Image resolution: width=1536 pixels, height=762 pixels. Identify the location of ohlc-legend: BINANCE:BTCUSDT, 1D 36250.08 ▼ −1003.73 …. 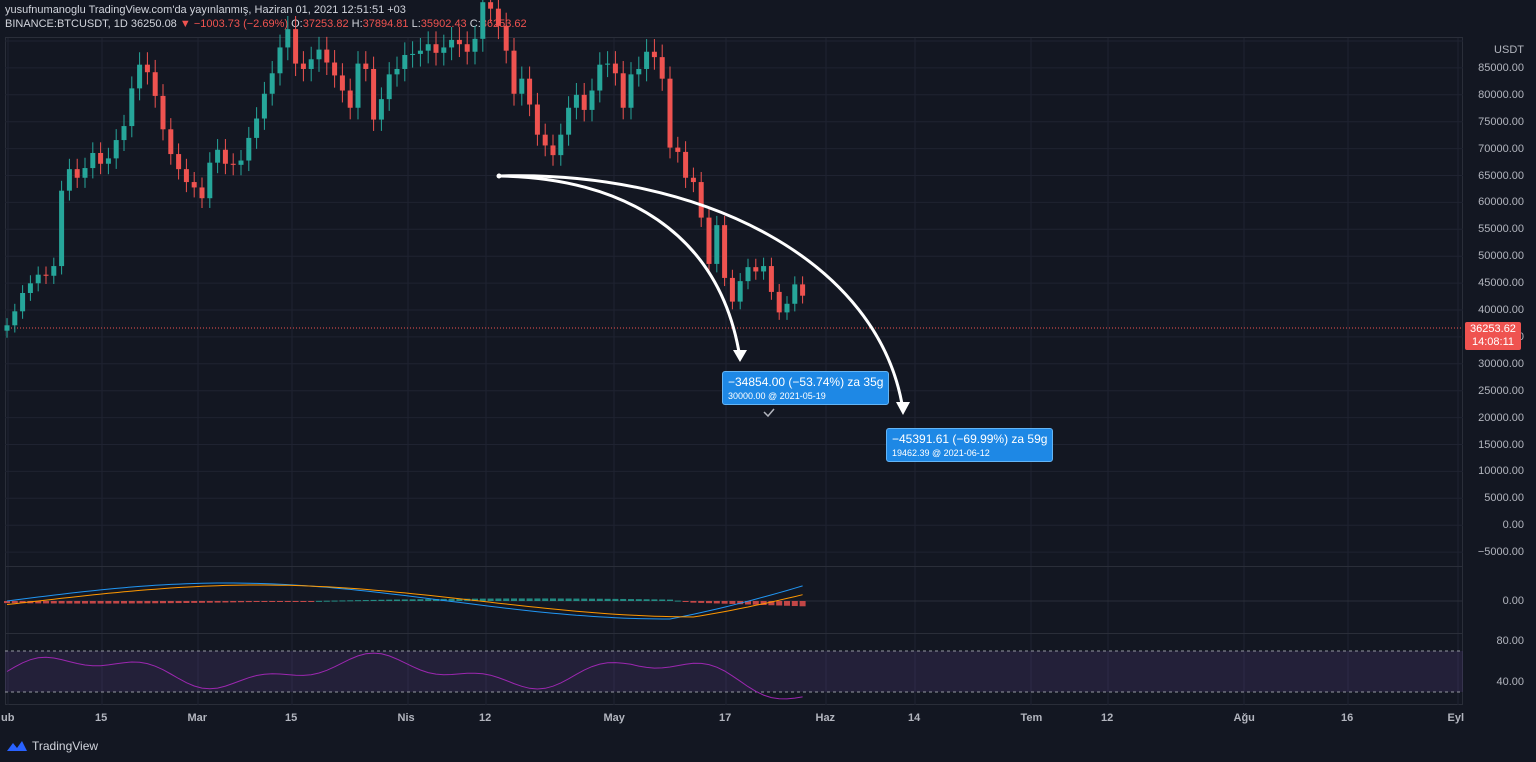
(266, 24).